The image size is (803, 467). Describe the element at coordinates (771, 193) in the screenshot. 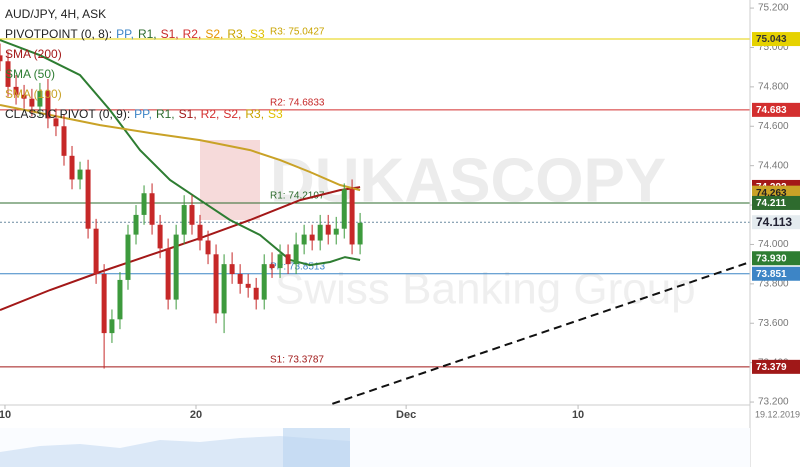

I see `axis-value-label: 74.263` at that location.